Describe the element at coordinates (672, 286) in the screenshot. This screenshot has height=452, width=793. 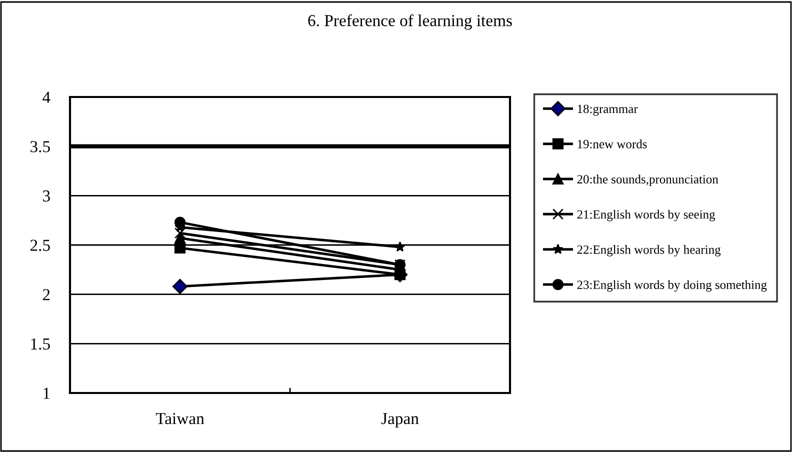
I see `legend-label: 23:English words by doing something` at that location.